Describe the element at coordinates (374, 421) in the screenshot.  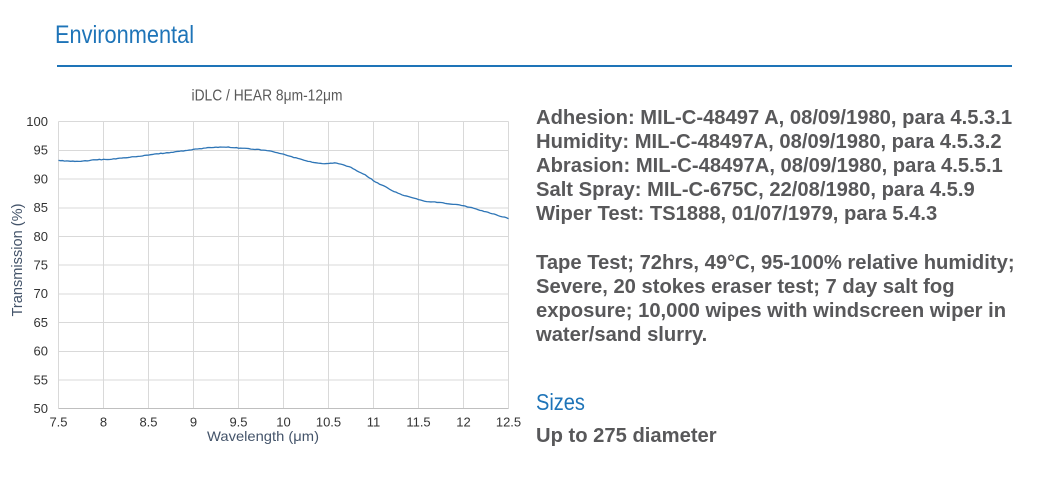
I see `svg-text: 11` at that location.